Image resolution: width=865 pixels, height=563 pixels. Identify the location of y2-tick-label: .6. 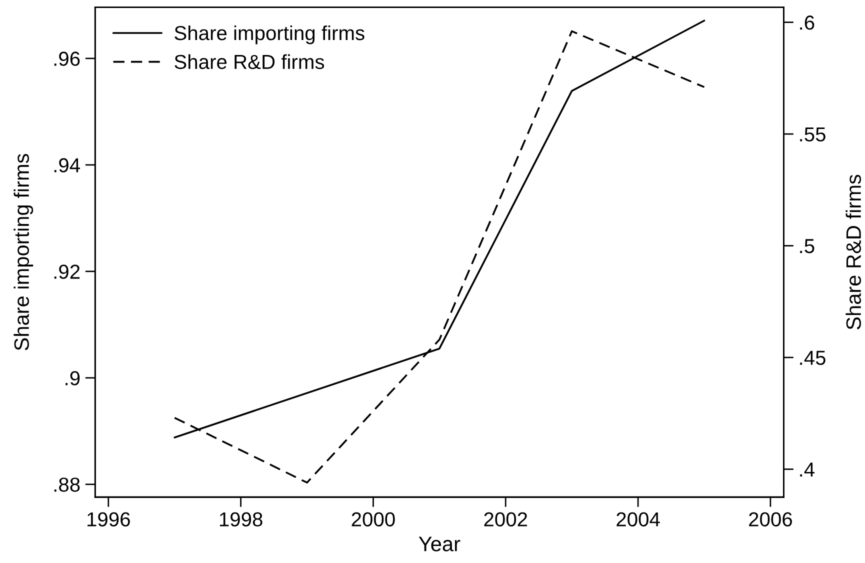
(807, 23).